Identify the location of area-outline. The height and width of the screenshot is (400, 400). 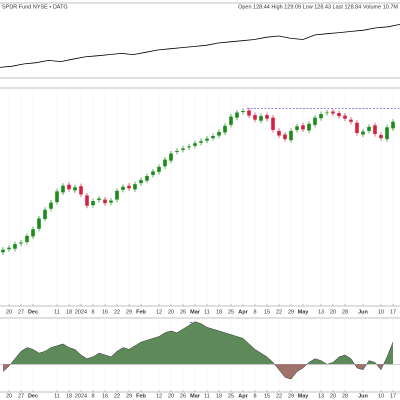
(198, 350).